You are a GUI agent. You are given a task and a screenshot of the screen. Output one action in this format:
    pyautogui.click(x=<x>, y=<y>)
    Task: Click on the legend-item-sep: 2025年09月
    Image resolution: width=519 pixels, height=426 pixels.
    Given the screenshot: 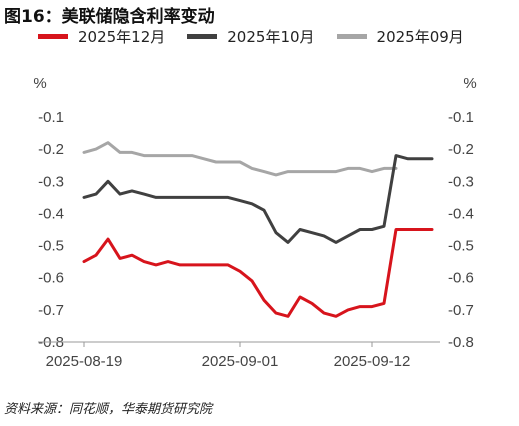 What is the action you would take?
    pyautogui.click(x=400, y=36)
    